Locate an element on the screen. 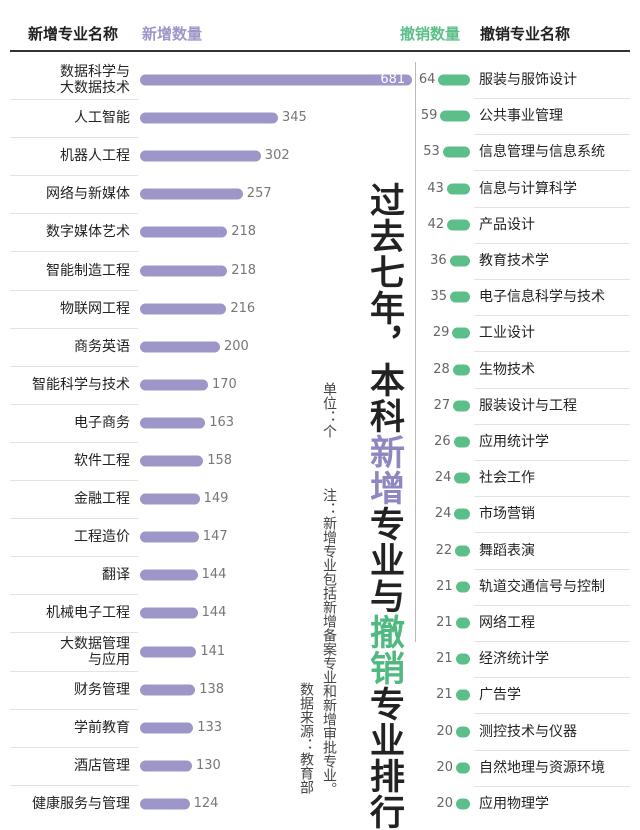  category-label: 电子信息科学与技术 is located at coordinates (542, 297).